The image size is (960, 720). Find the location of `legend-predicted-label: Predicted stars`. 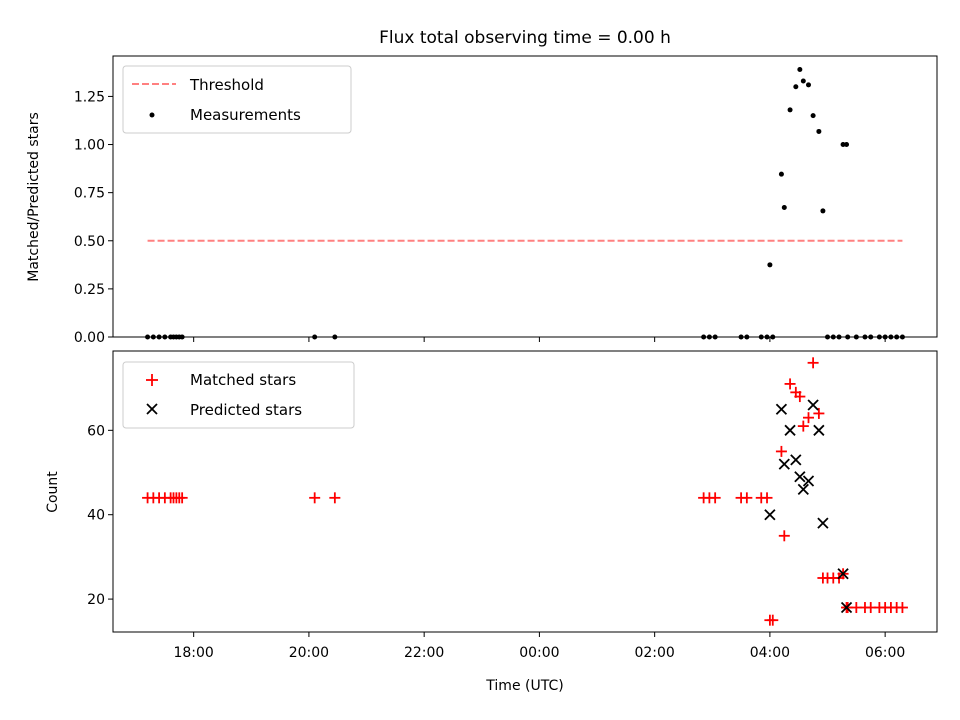

legend-predicted-label: Predicted stars is located at coordinates (246, 410).